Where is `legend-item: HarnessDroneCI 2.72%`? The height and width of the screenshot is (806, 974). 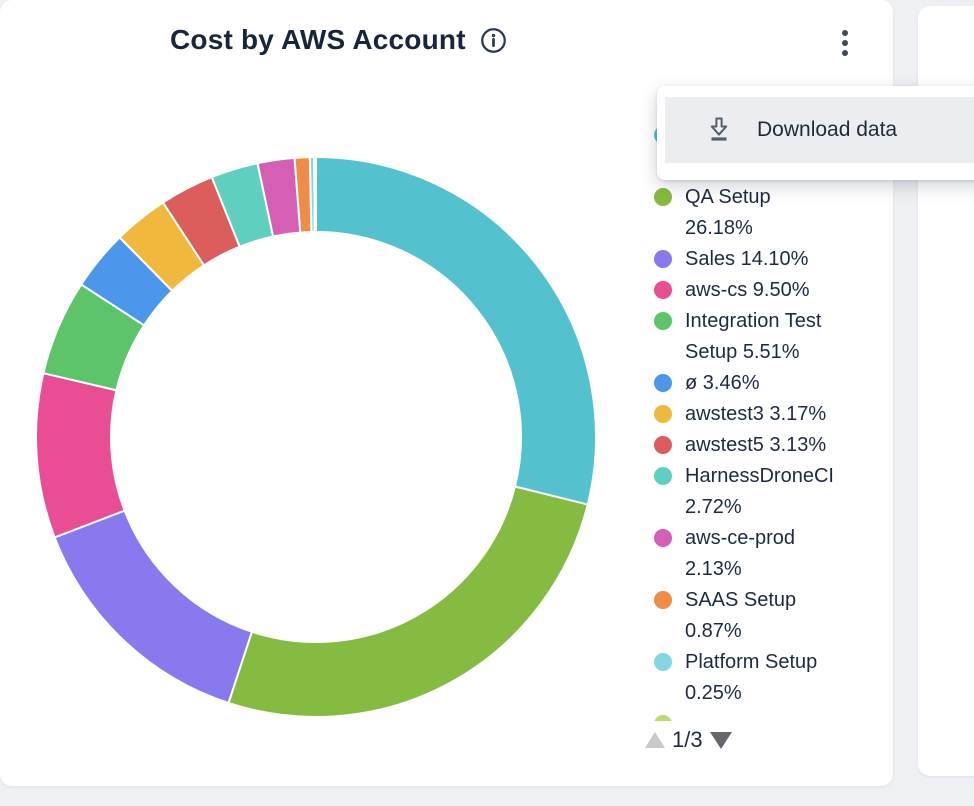
legend-item: HarnessDroneCI 2.72% is located at coordinates (770, 492).